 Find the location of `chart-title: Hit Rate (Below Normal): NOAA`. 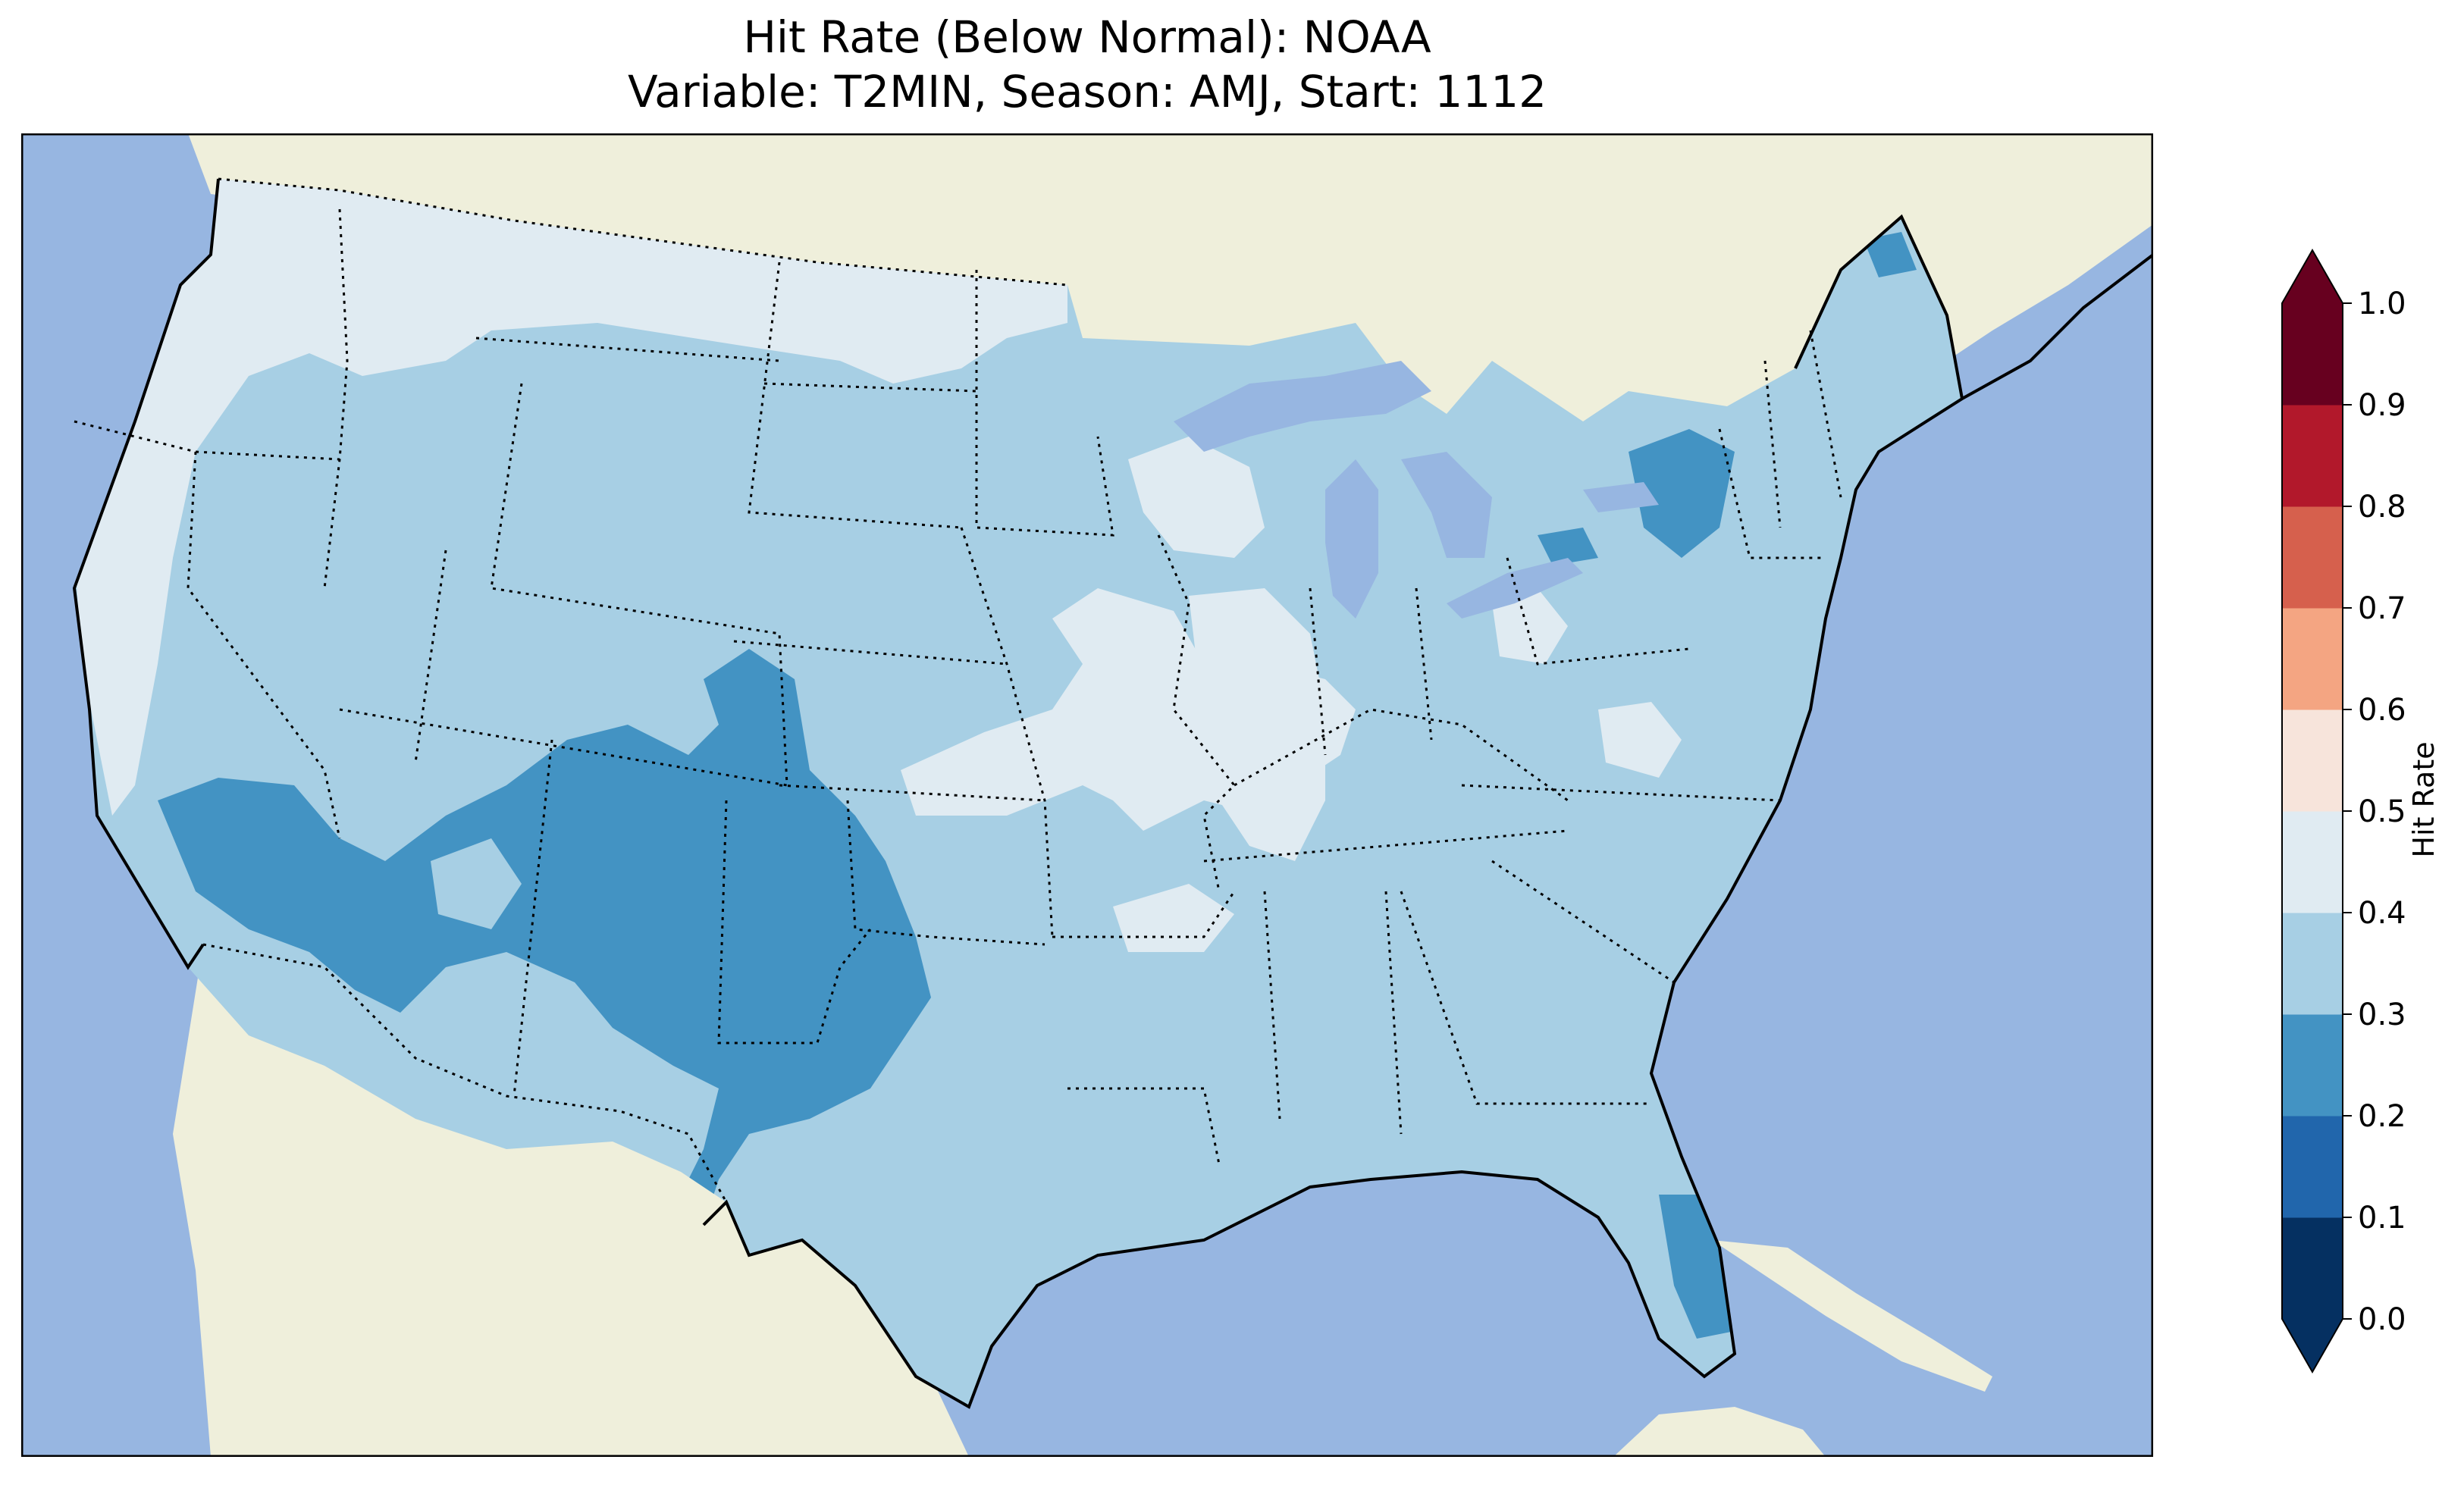

chart-title: Hit Rate (Below Normal): NOAA is located at coordinates (1087, 37).